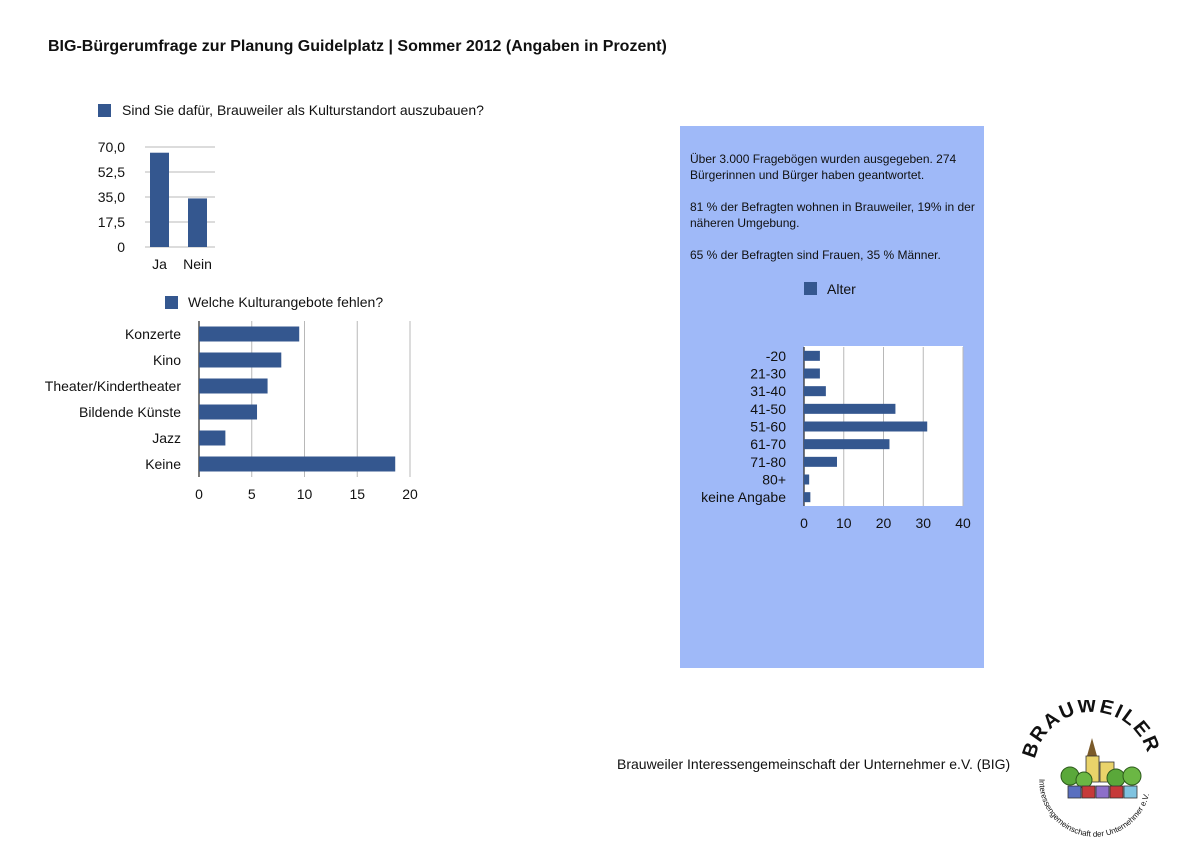  I want to click on category-label: Kino, so click(167, 360).